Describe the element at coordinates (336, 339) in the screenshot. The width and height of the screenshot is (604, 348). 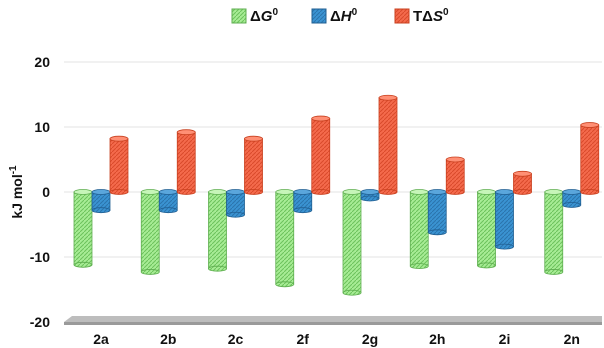
I see `x-category-labels: 2a 2b 2c 2f 2g 2h 2i 2n` at that location.